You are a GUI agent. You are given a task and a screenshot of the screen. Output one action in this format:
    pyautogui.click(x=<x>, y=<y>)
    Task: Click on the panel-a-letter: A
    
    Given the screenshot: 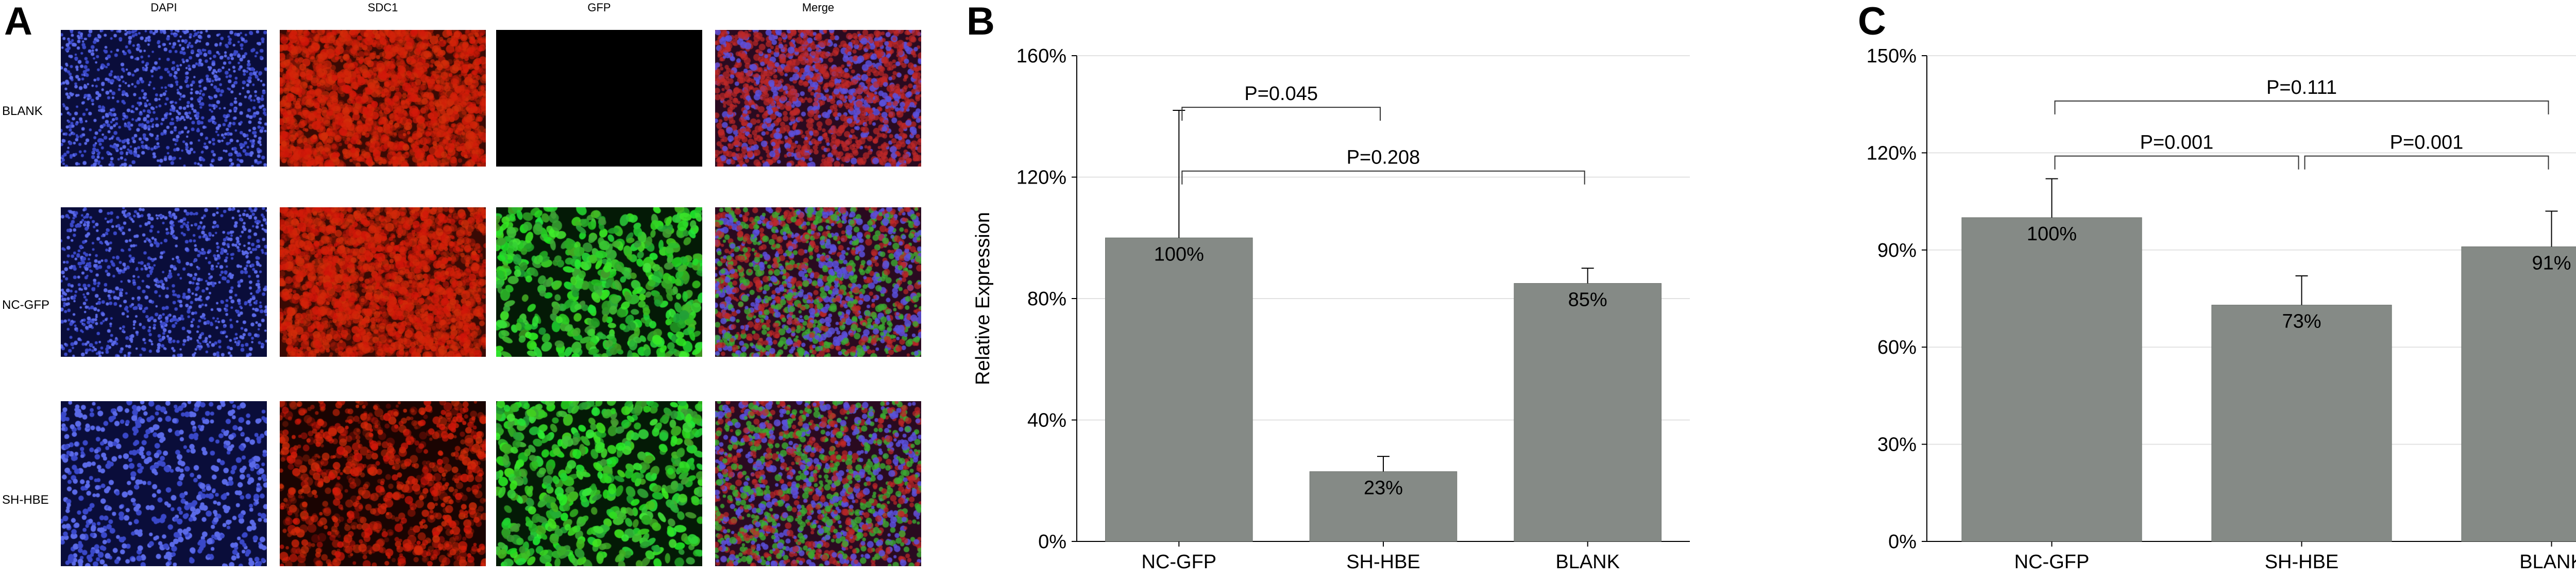 What is the action you would take?
    pyautogui.click(x=18, y=22)
    